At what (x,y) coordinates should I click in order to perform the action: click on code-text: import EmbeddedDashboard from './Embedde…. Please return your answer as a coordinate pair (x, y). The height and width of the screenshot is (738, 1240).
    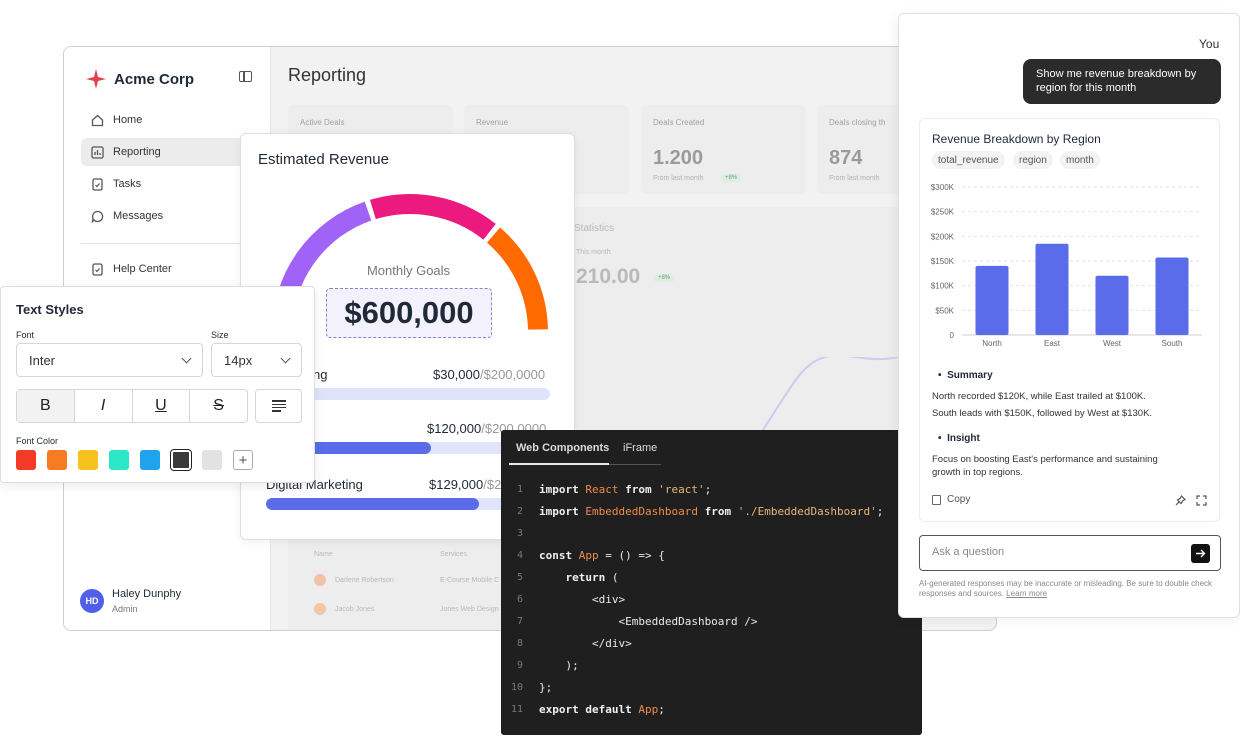
    Looking at the image, I should click on (707, 511).